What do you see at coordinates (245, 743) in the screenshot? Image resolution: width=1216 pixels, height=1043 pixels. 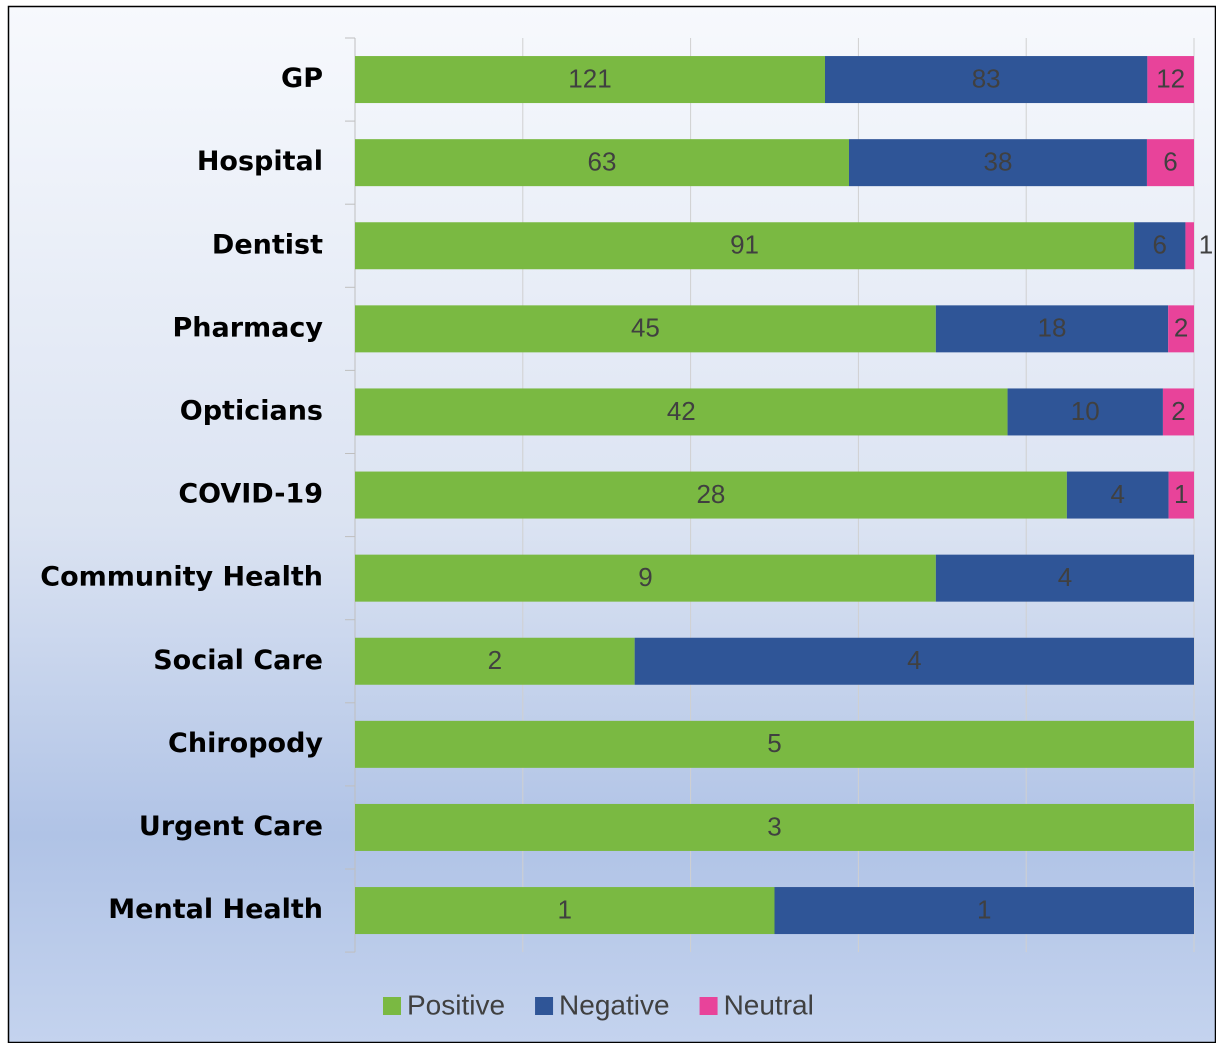 I see `category-label: Chiropody` at bounding box center [245, 743].